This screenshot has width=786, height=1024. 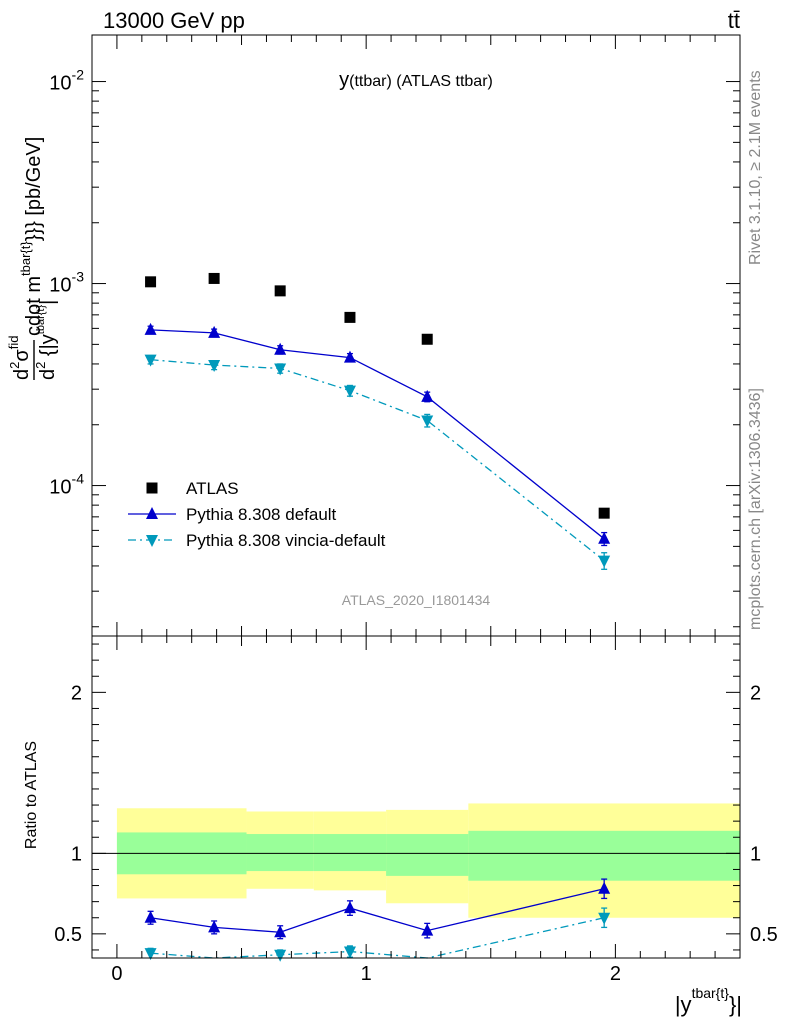 What do you see at coordinates (76, 693) in the screenshot?
I see `bottom-y-tick-label: 2` at bounding box center [76, 693].